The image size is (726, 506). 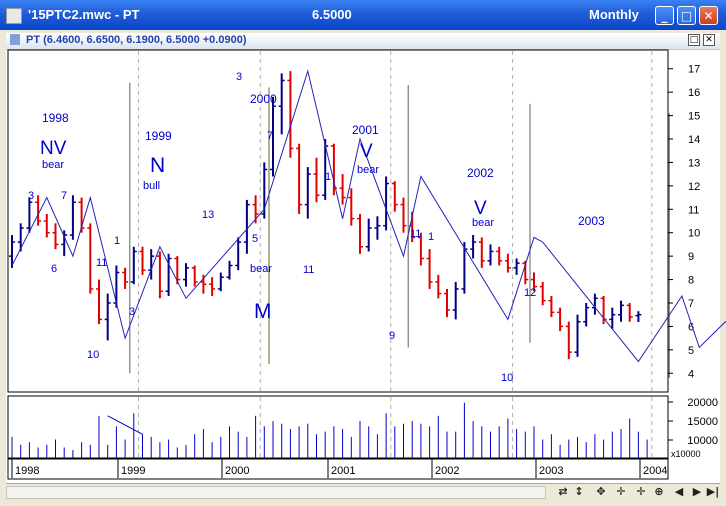 I want to click on x-tick-label-2000: 2000, so click(x=237, y=471).